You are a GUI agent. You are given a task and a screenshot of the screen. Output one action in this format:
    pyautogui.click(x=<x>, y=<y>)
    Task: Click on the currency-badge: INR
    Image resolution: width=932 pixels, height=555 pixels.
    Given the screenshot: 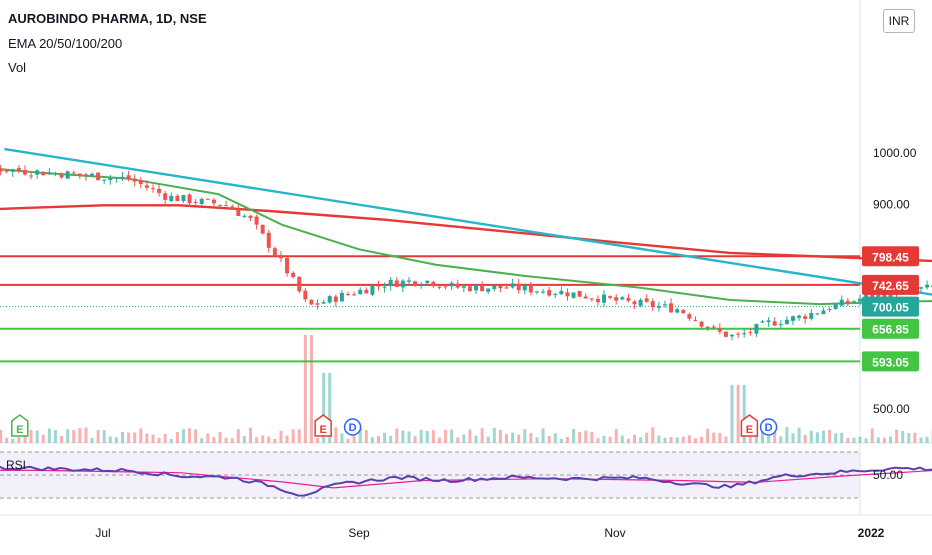 What is the action you would take?
    pyautogui.click(x=899, y=21)
    